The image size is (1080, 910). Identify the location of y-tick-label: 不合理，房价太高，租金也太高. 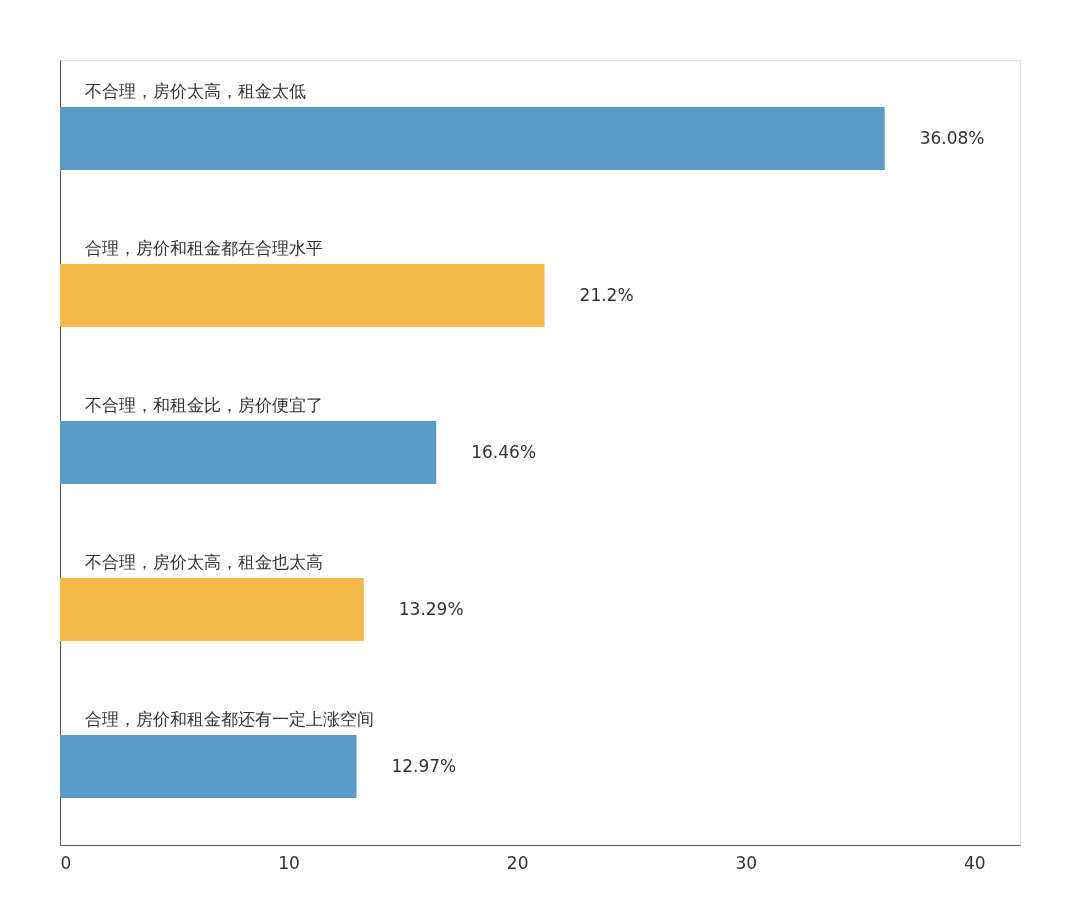
(204, 561).